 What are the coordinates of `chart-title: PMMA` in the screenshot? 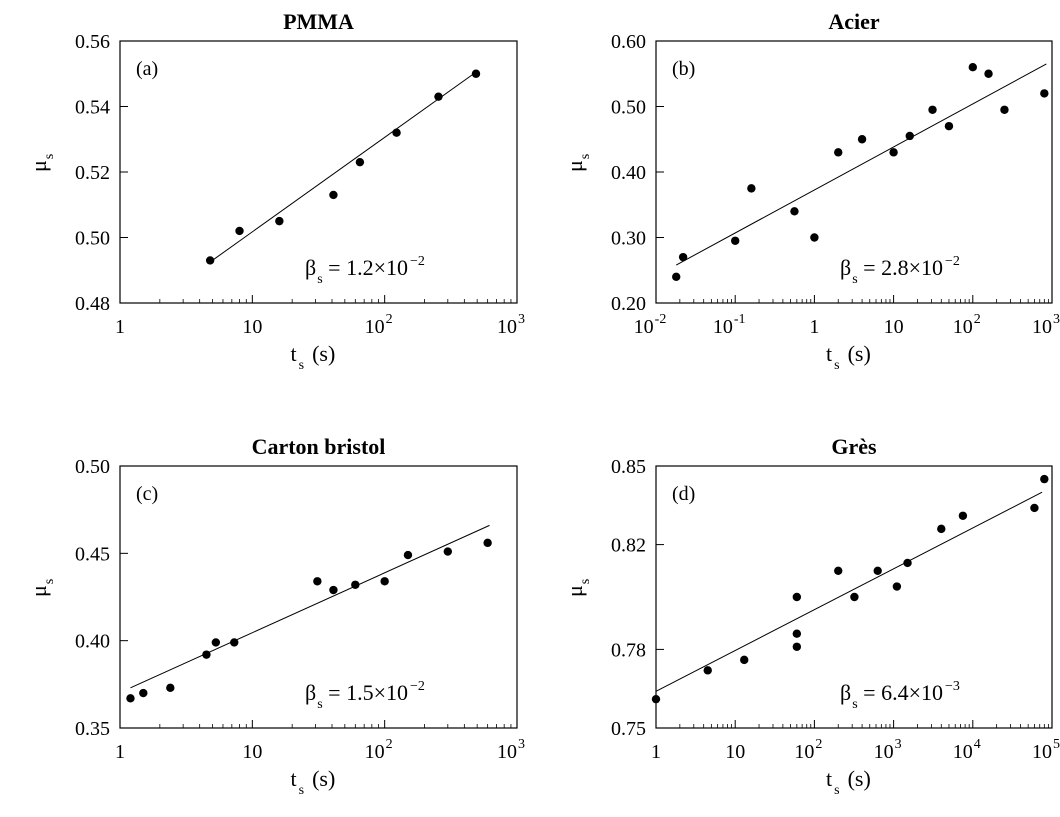 It's located at (318, 21).